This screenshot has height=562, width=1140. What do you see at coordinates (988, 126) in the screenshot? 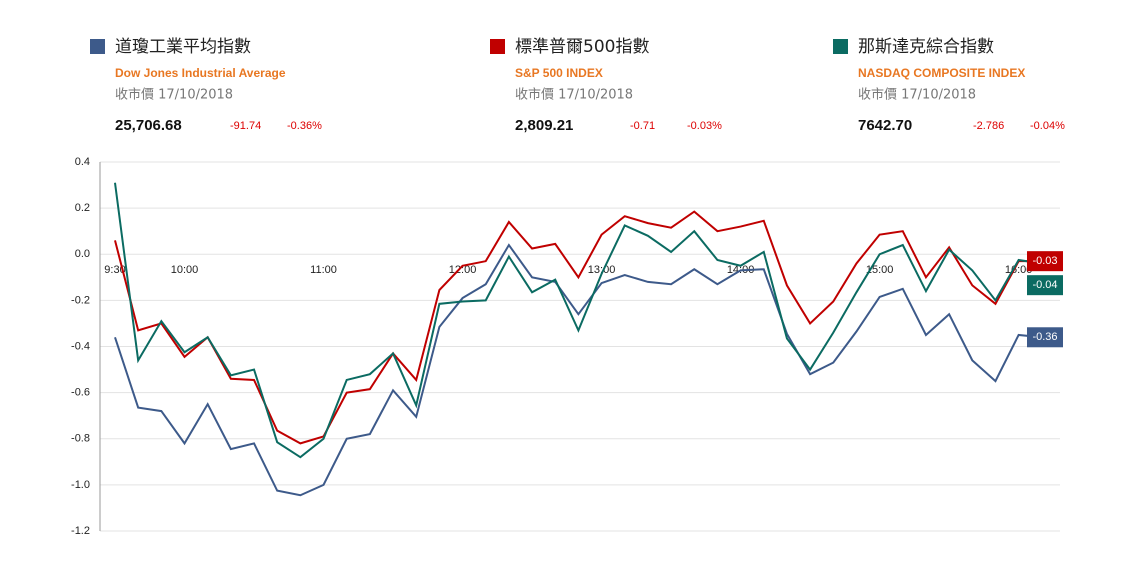
I see `change: -2.786` at bounding box center [988, 126].